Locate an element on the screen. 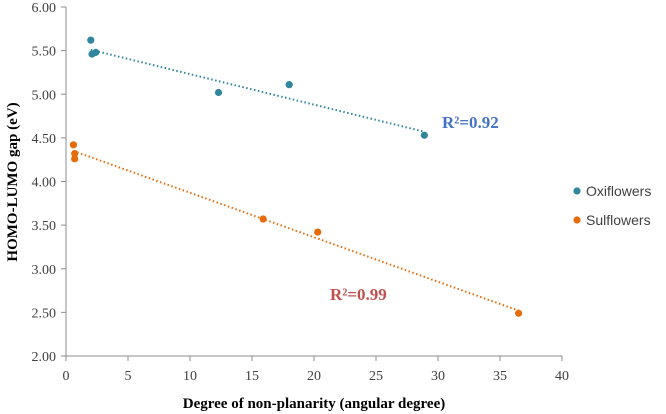  x-tick-label: 10 is located at coordinates (190, 376).